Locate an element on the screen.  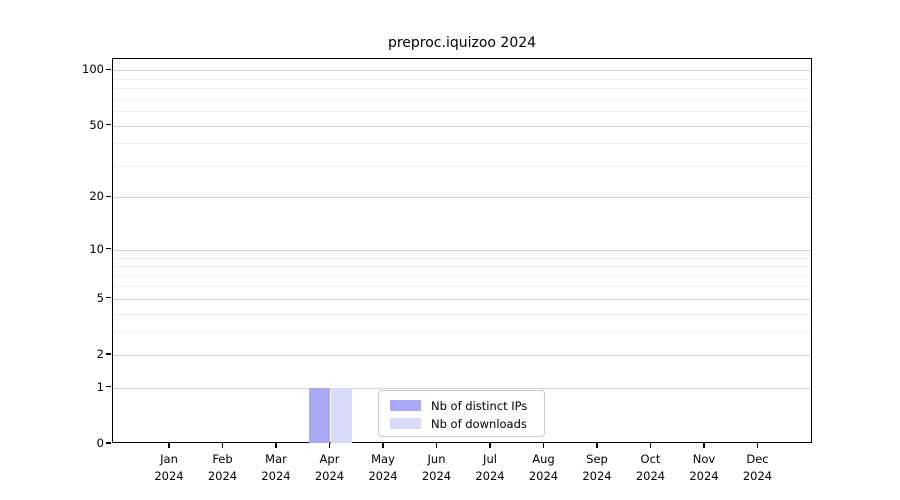
x-tick-label: Jan 2024 is located at coordinates (169, 467).